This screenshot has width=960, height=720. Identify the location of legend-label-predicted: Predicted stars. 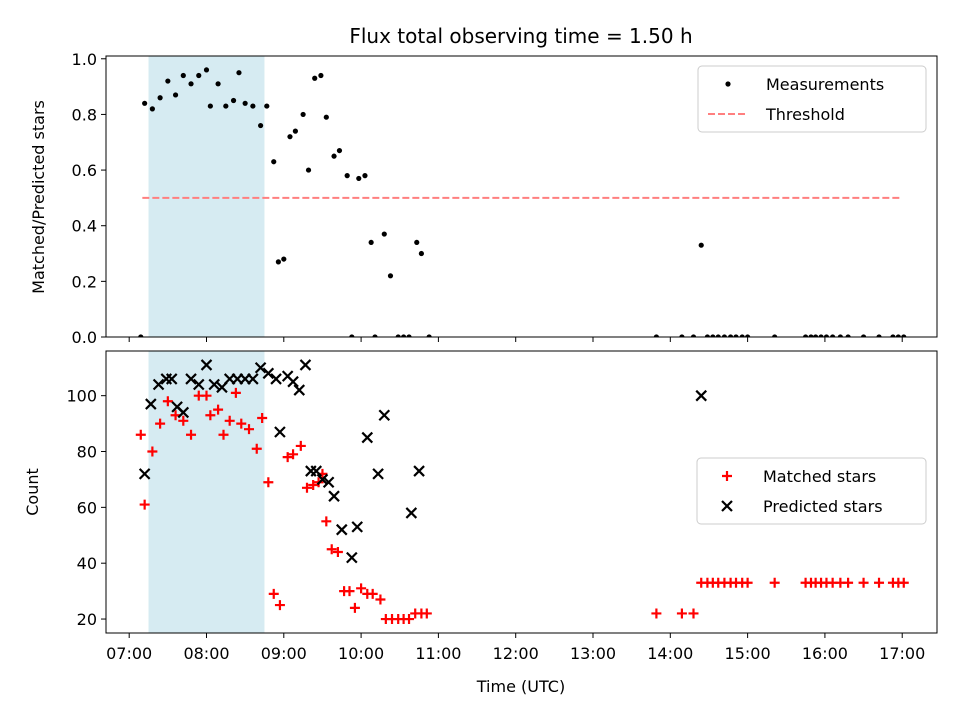
(823, 506).